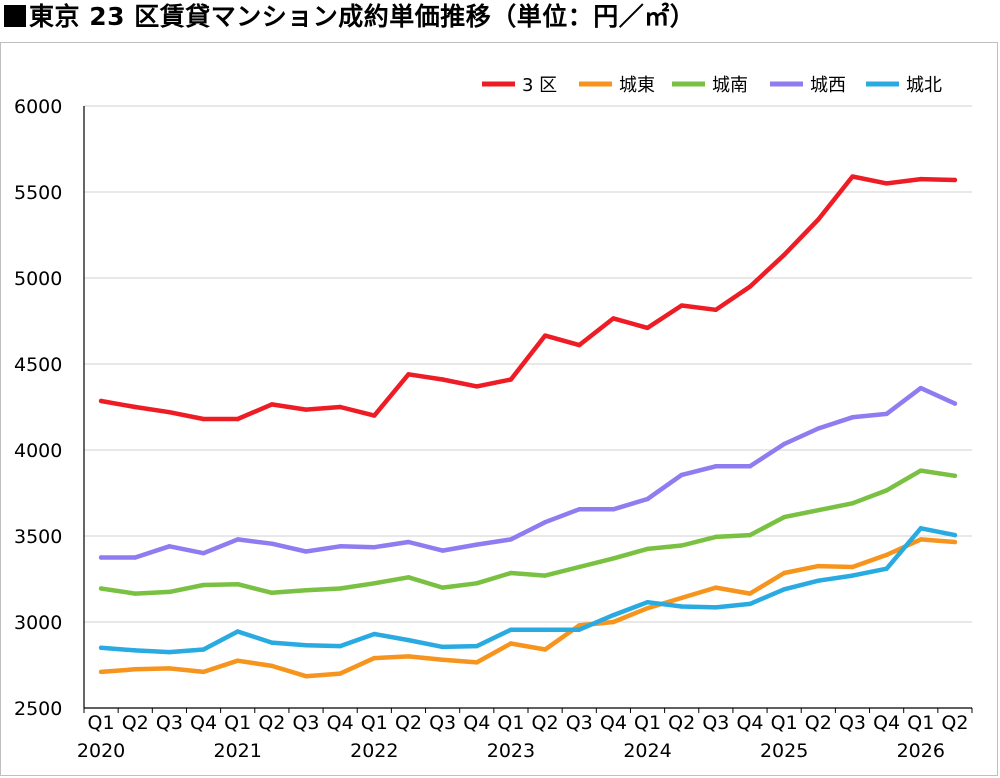 The width and height of the screenshot is (1000, 778). What do you see at coordinates (15, 16) in the screenshot?
I see `title-square-icon` at bounding box center [15, 16].